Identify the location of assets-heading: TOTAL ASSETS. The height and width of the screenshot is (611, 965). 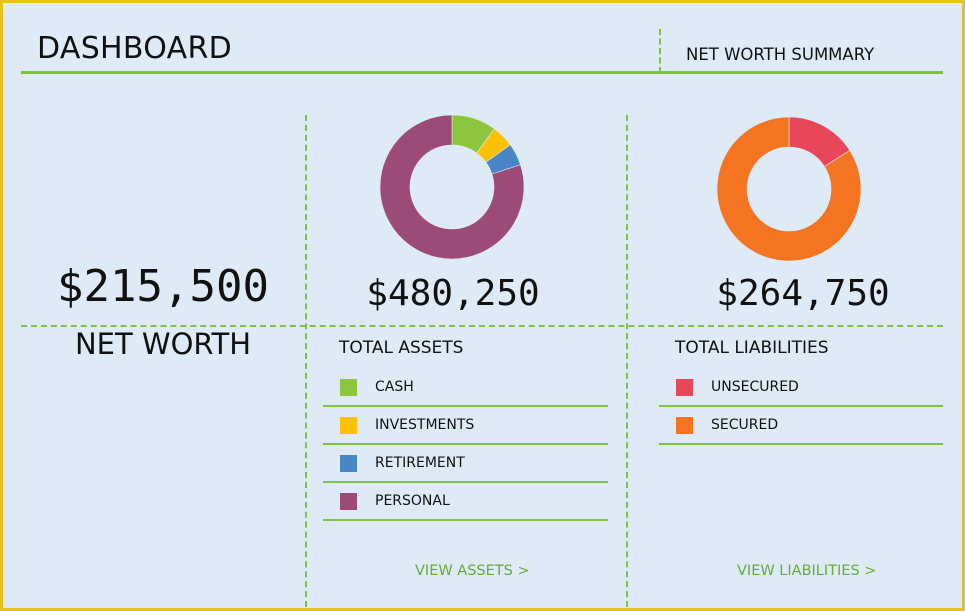
(401, 348).